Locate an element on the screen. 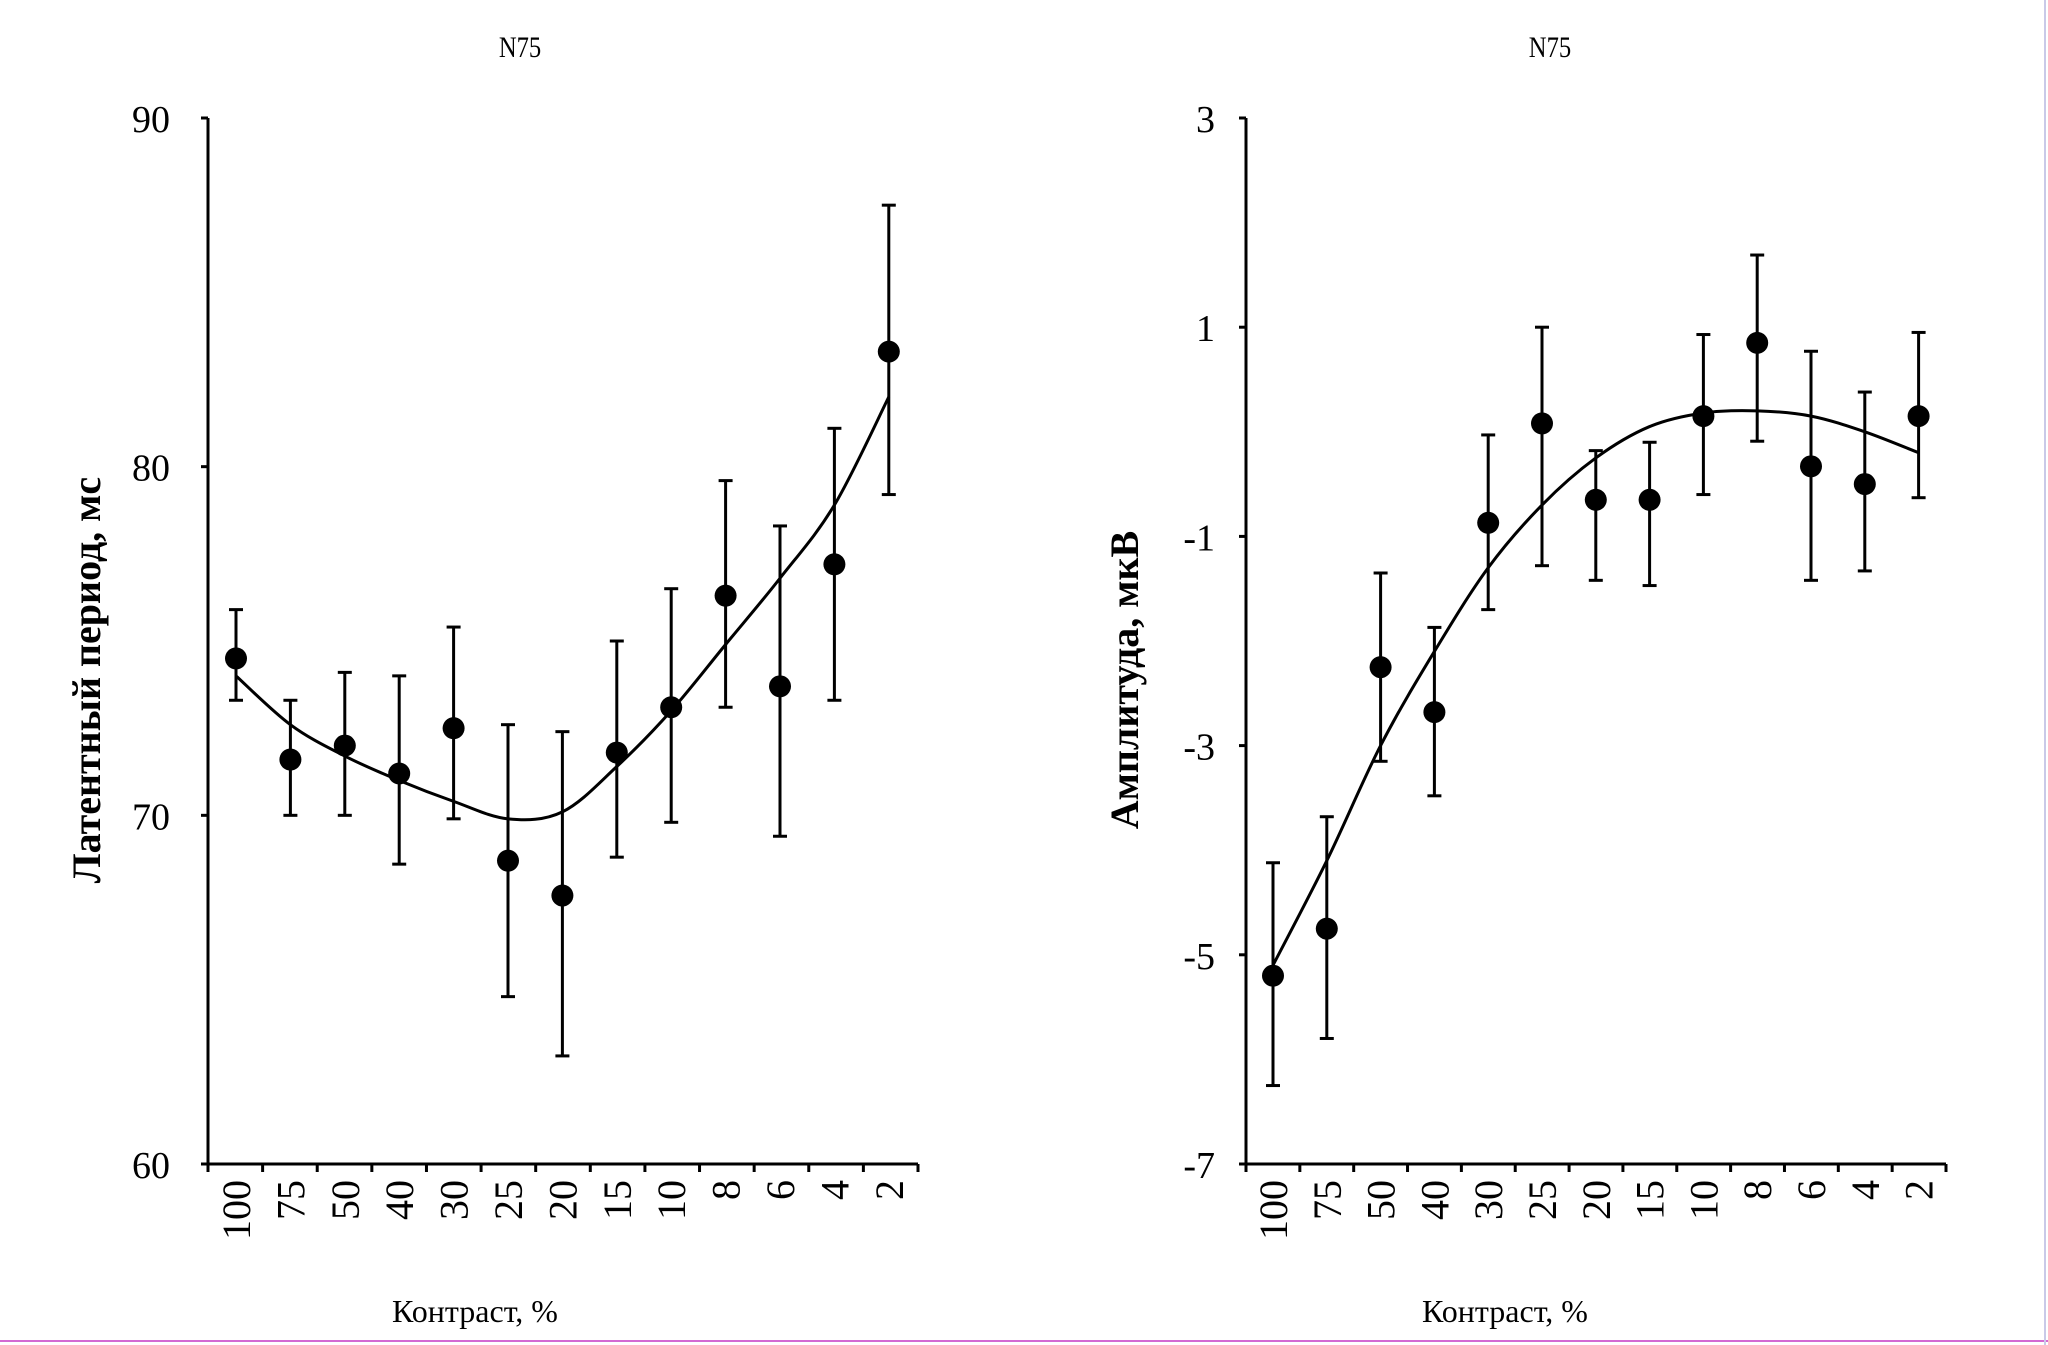  y-axis-label: Латентный период, мс is located at coordinates (86, 680).